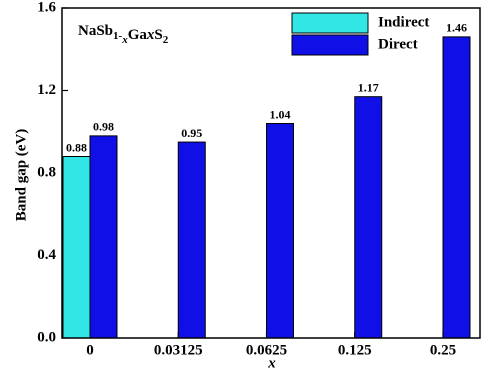 The image size is (490, 372). Describe the element at coordinates (138, 35) in the screenshot. I see `annotation-part: Ga` at that location.